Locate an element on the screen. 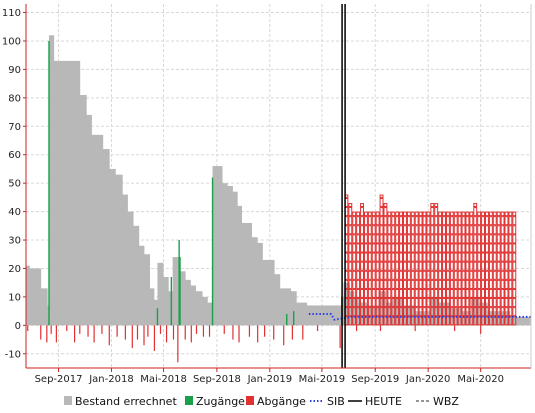 This screenshot has width=535, height=413. y-tick-labels: -10 0 10 20 30 40 50 60 70 80 90 100 110 is located at coordinates (11, 184).